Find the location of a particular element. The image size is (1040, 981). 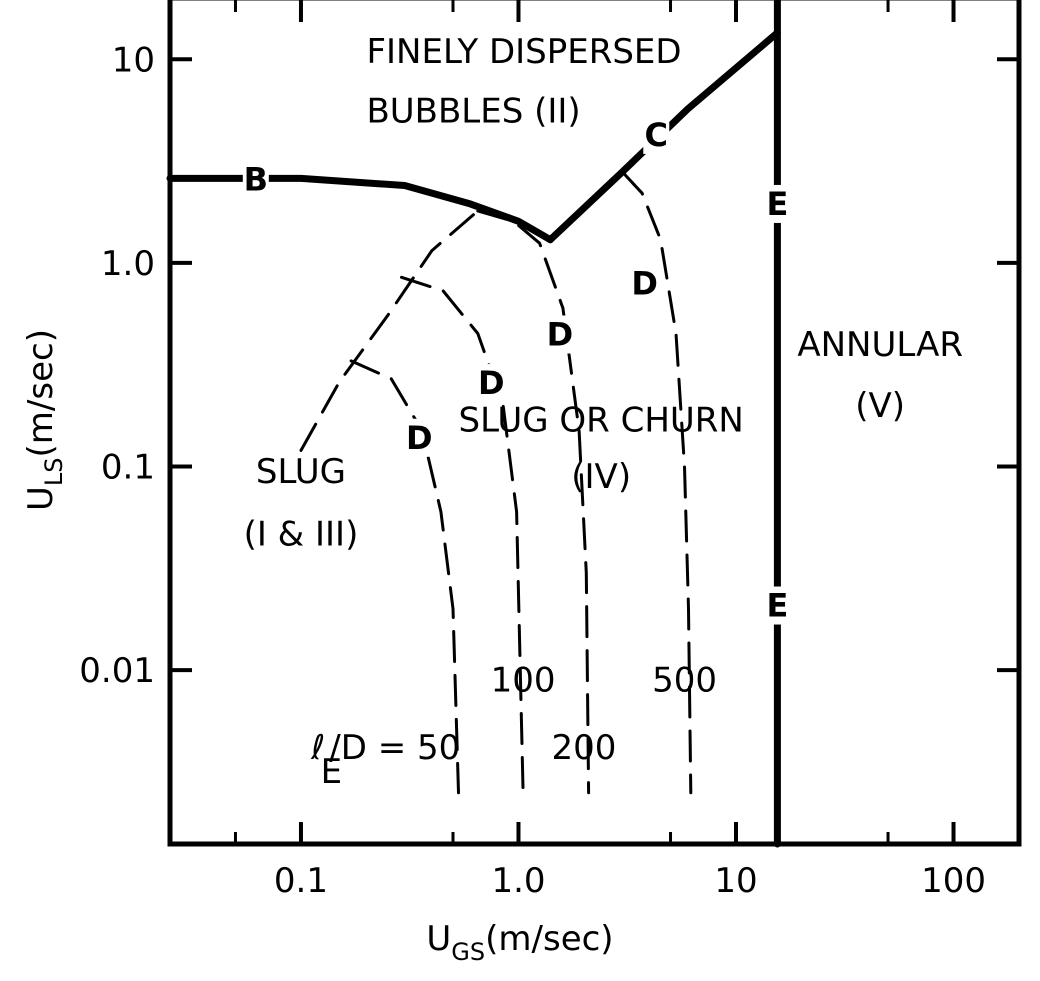

y-tick-label: 0.01 is located at coordinates (117, 671).